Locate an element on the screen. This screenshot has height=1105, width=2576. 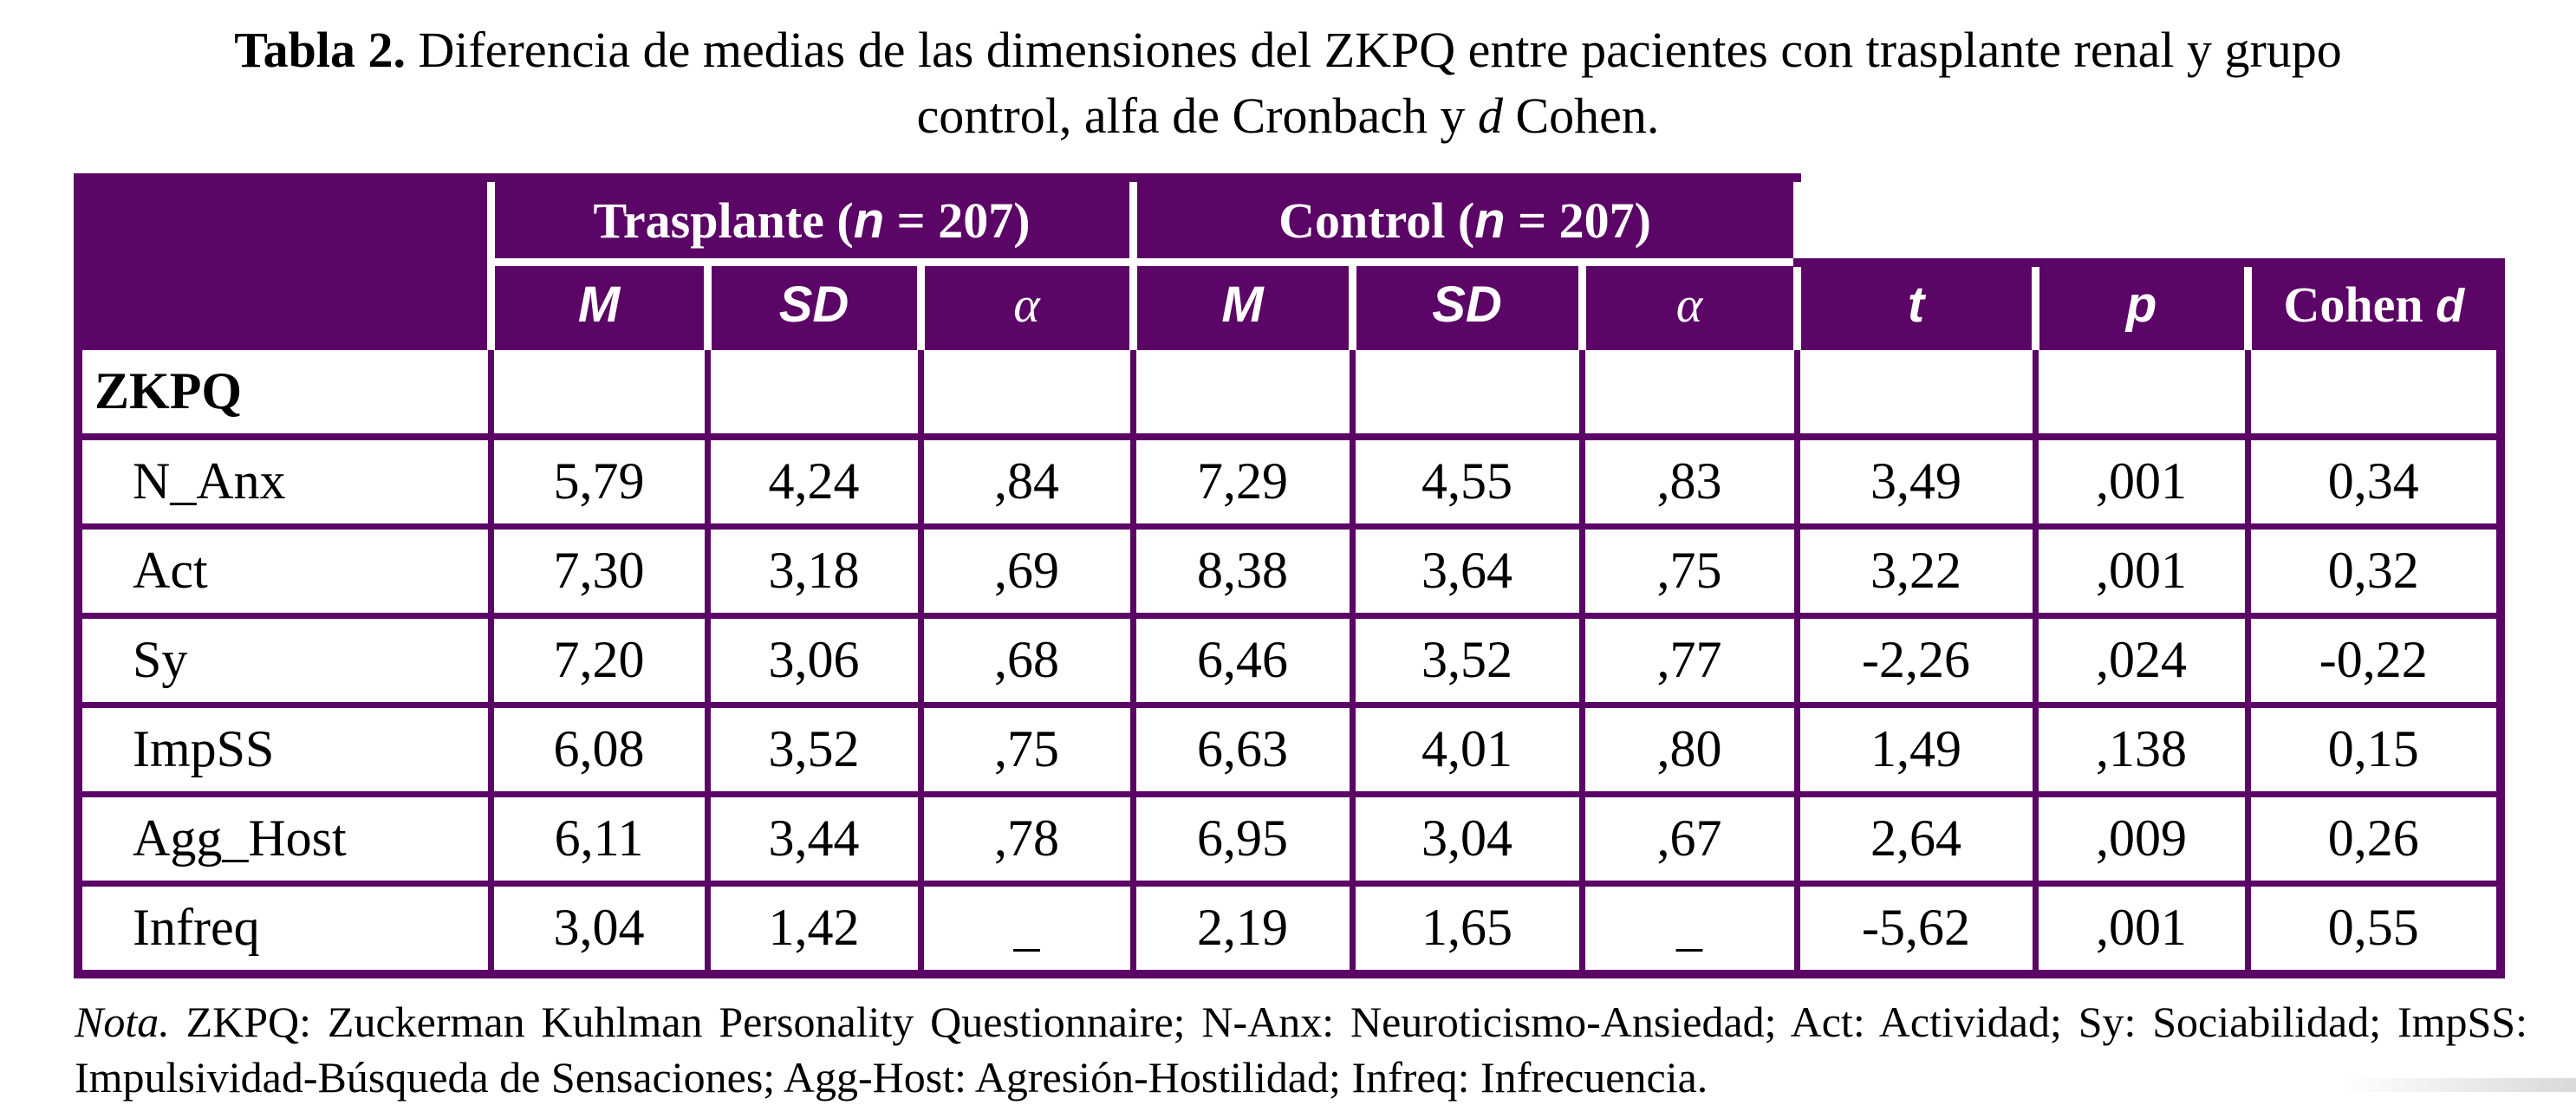
data-cell: ,138 is located at coordinates (2141, 749).